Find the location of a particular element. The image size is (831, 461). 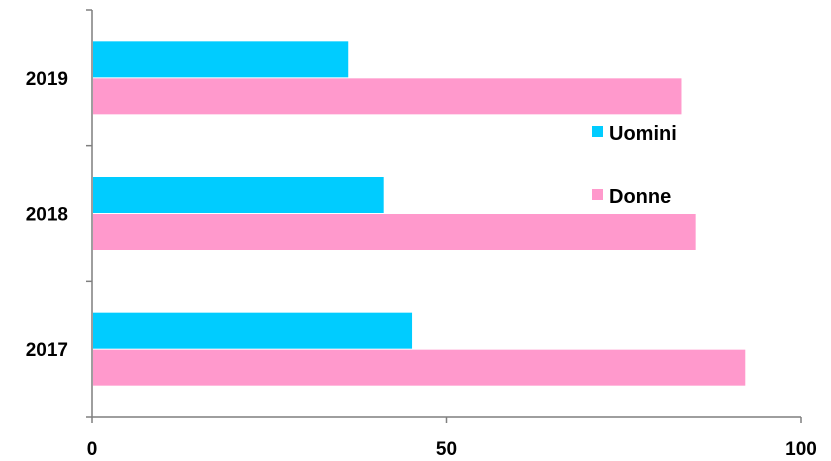

bar-uomini-2019 is located at coordinates (221, 59).